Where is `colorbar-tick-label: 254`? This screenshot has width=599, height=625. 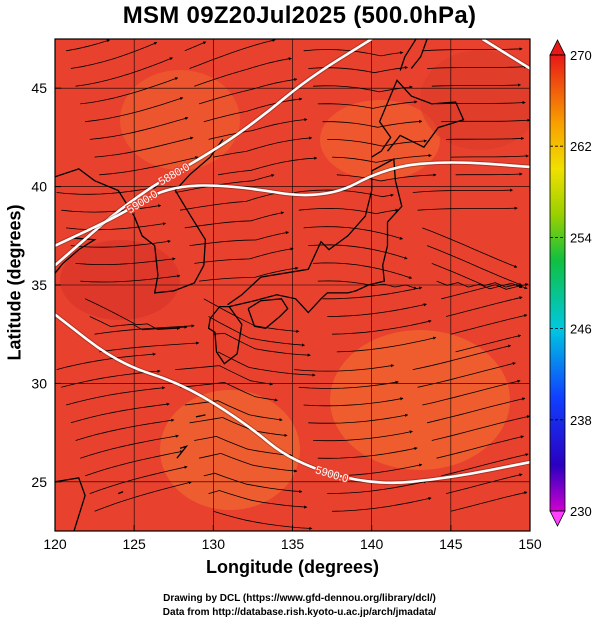 colorbar-tick-label: 254 is located at coordinates (581, 237).